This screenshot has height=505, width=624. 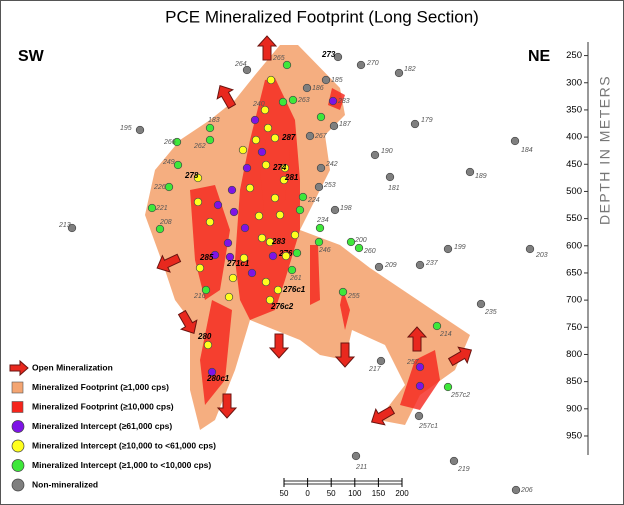 I want to click on tick-label: 900, so click(x=574, y=408).